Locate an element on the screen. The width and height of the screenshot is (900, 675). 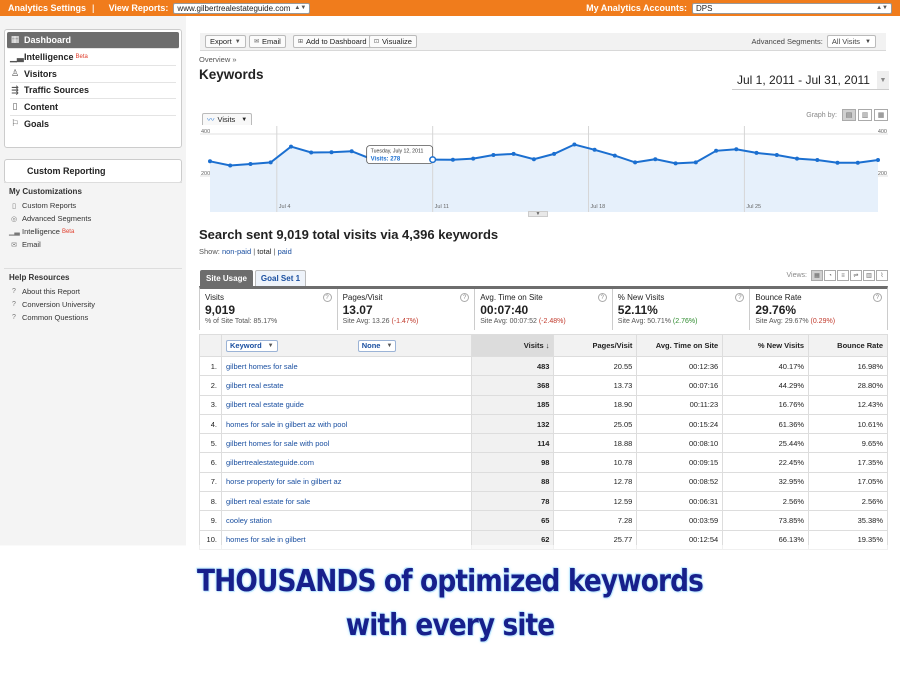
nav-item-intelligence: ▁▃ Intelligence Beta is located at coordinates (93, 58).